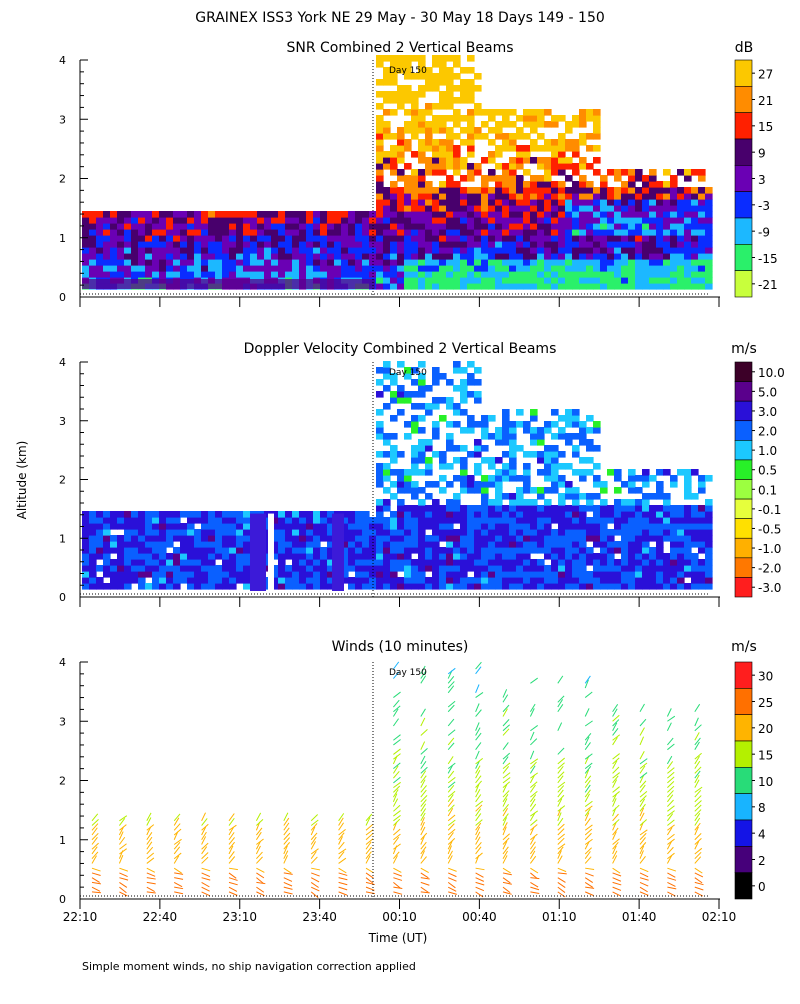 This screenshot has height=1004, width=800. What do you see at coordinates (743, 411) in the screenshot?
I see `colorbar-swatch` at bounding box center [743, 411].